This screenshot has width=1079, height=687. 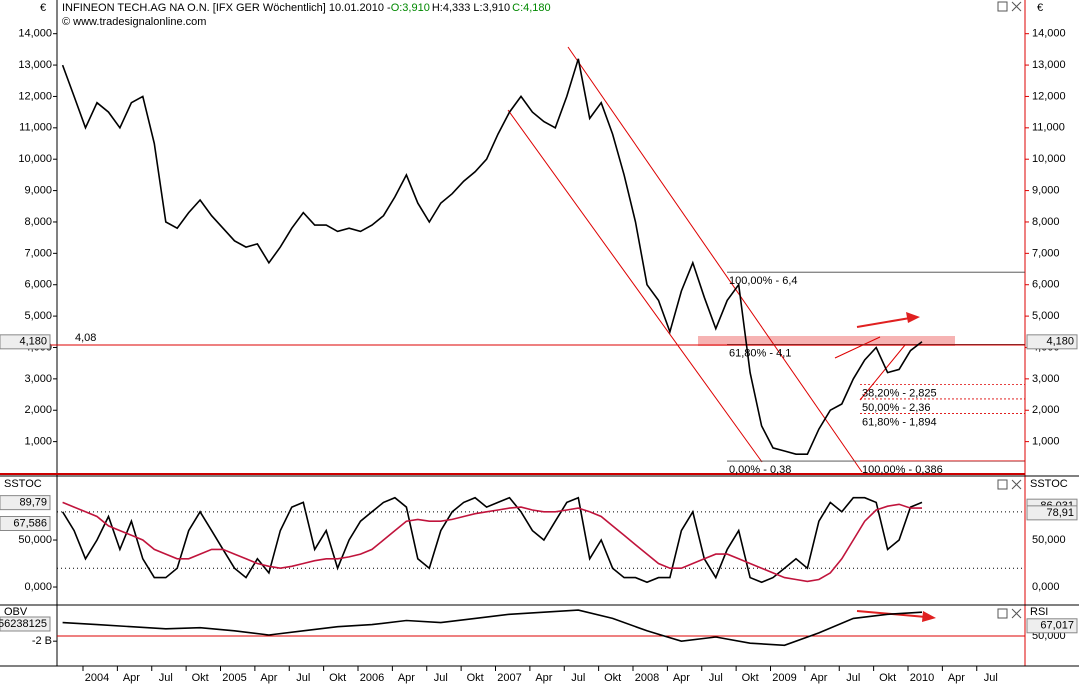 What do you see at coordinates (635, 286) in the screenshot?
I see `channel-line` at bounding box center [635, 286].